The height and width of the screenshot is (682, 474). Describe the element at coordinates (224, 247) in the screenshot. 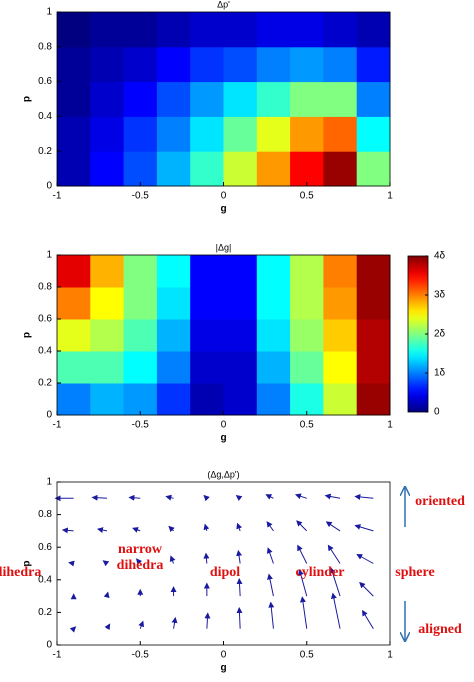

I see `plot-title: |Δg|` at that location.